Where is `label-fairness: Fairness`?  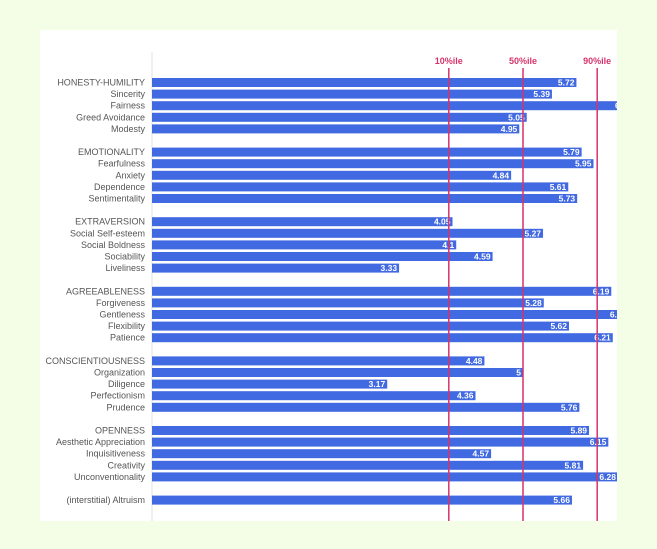 label-fairness: Fairness is located at coordinates (127, 106).